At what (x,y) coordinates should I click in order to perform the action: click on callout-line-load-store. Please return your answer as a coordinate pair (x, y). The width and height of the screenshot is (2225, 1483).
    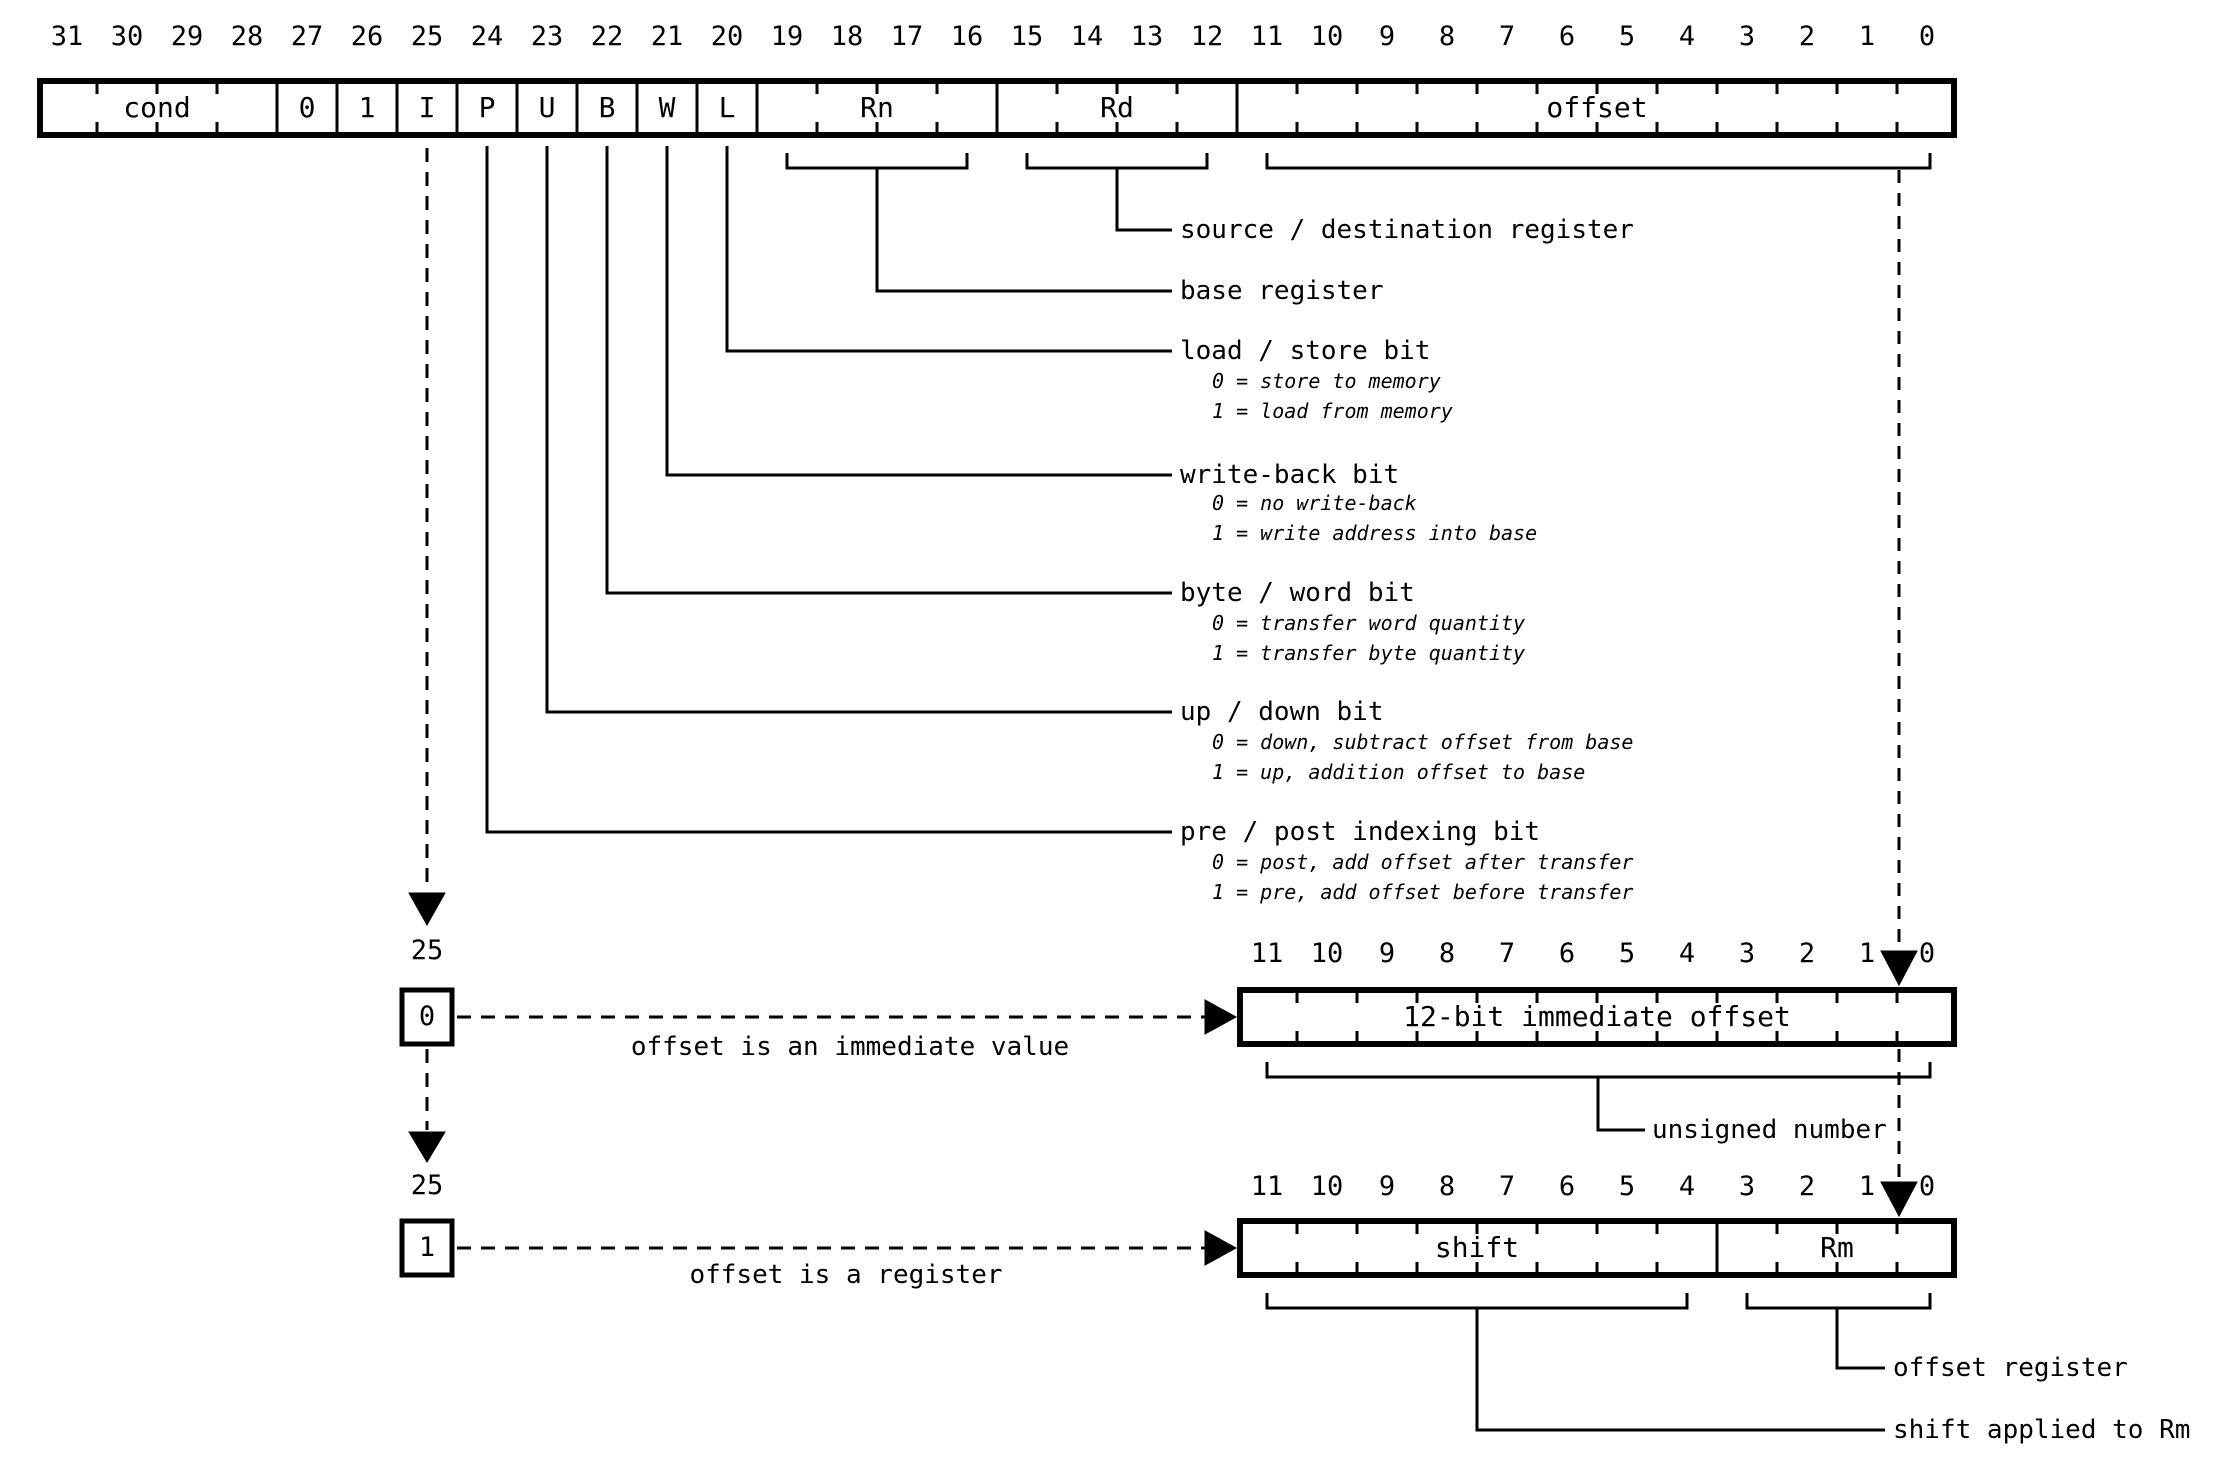
    Looking at the image, I should click on (948, 249).